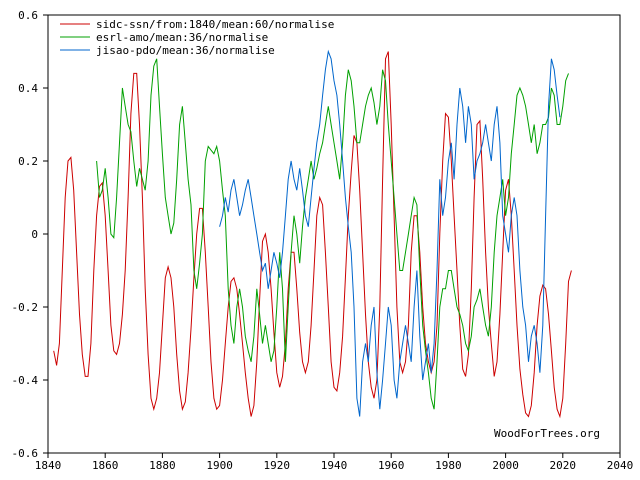 The image size is (640, 480). Describe the element at coordinates (620, 465) in the screenshot. I see `x-tick-label: 2040` at that location.